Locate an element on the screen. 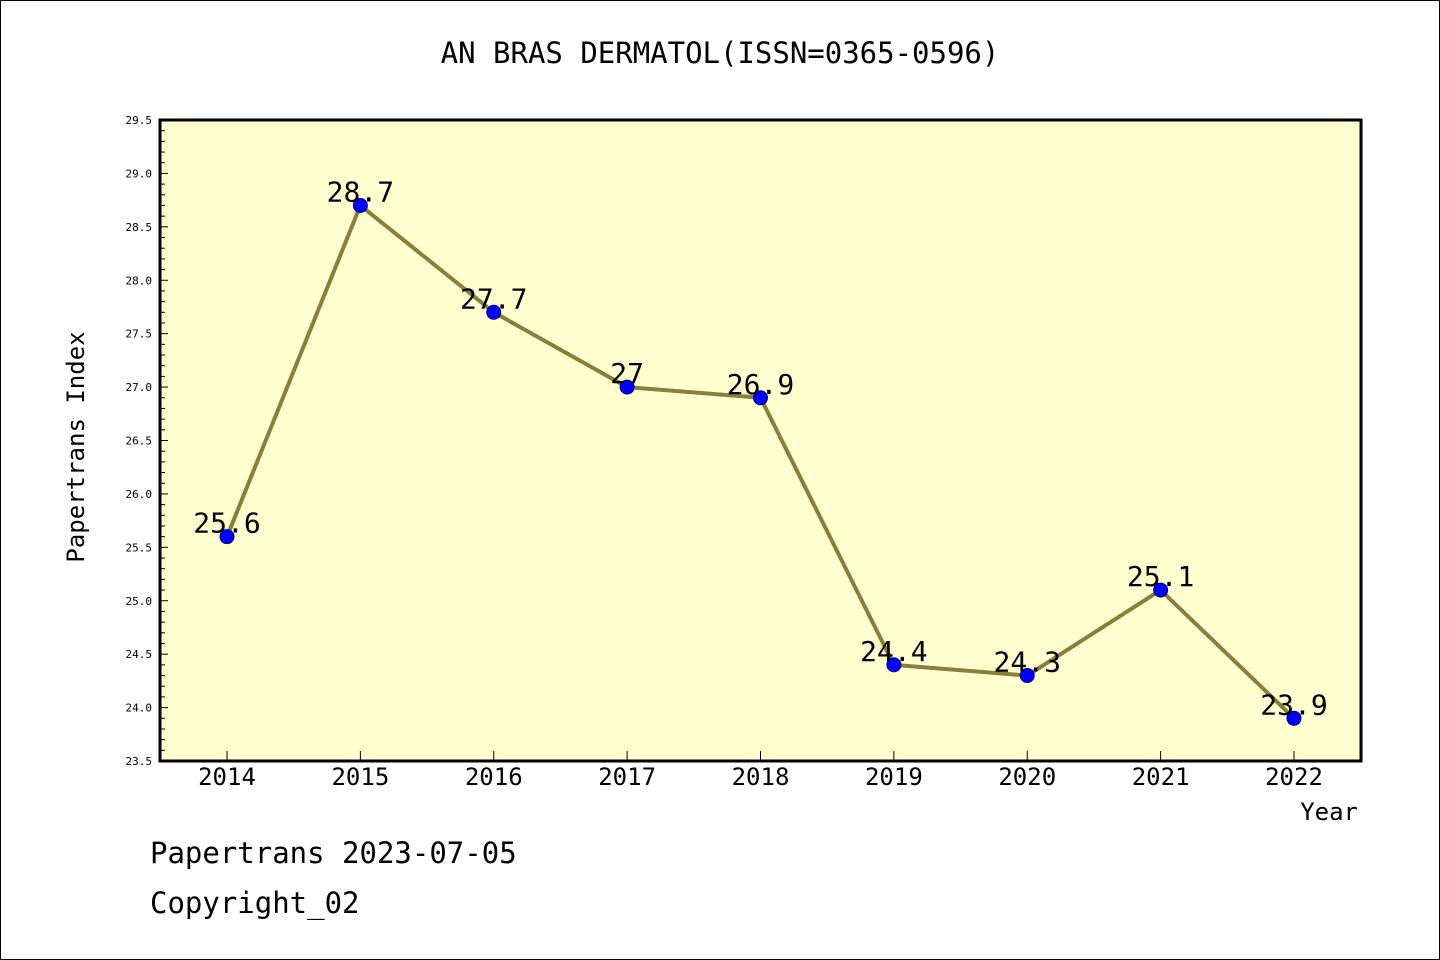 Image resolution: width=1440 pixels, height=960 pixels. y-tick-label: 26.5 is located at coordinates (139, 441).